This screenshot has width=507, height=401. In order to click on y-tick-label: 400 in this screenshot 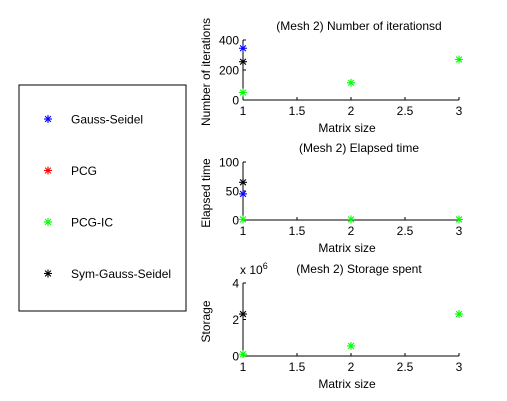, I will do `click(229, 41)`.